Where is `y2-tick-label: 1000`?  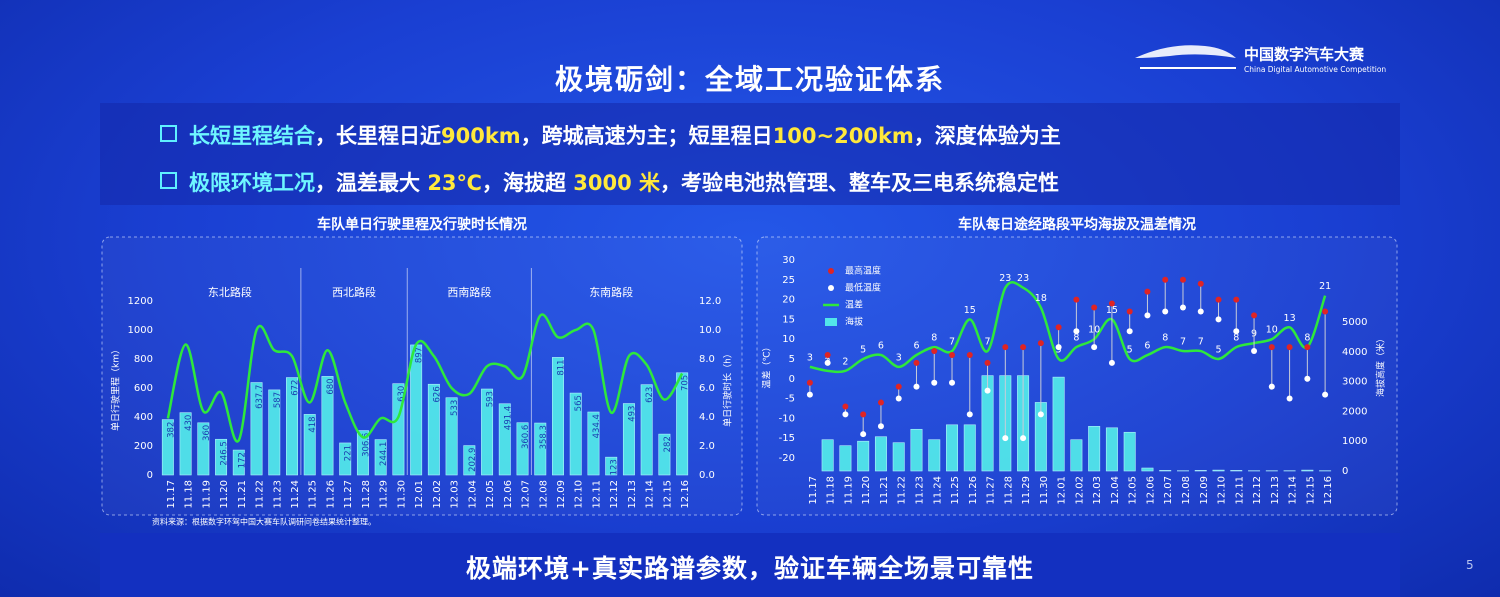
y2-tick-label: 1000 is located at coordinates (1354, 441).